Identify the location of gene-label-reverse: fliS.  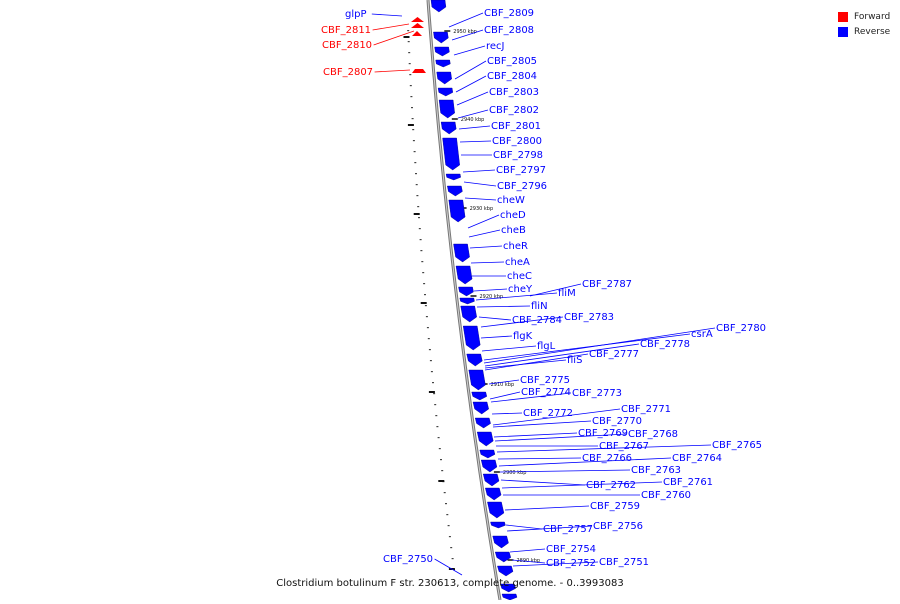
(574, 360).